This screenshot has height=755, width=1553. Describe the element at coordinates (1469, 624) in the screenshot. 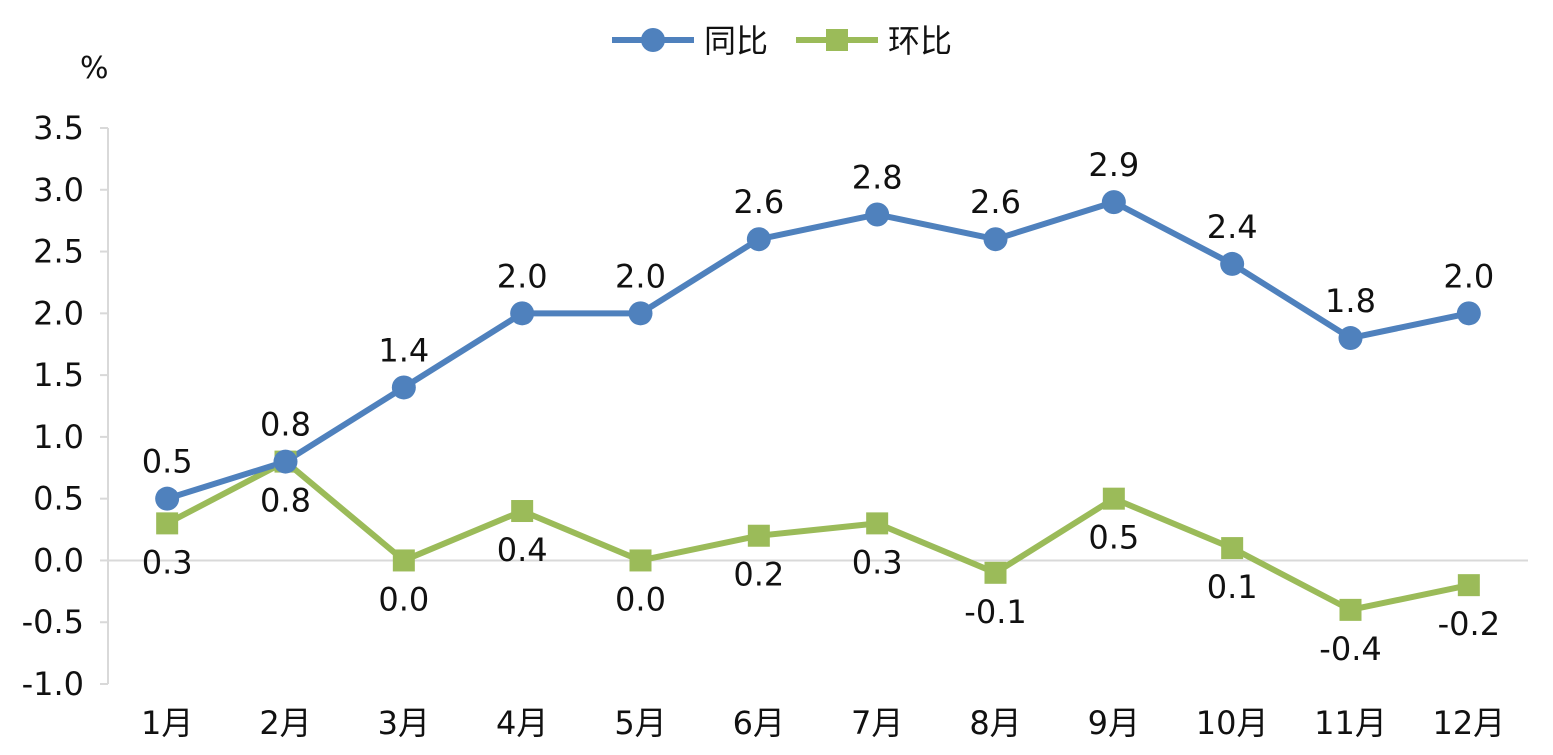

I see `mom-data-label: -0.2` at that location.